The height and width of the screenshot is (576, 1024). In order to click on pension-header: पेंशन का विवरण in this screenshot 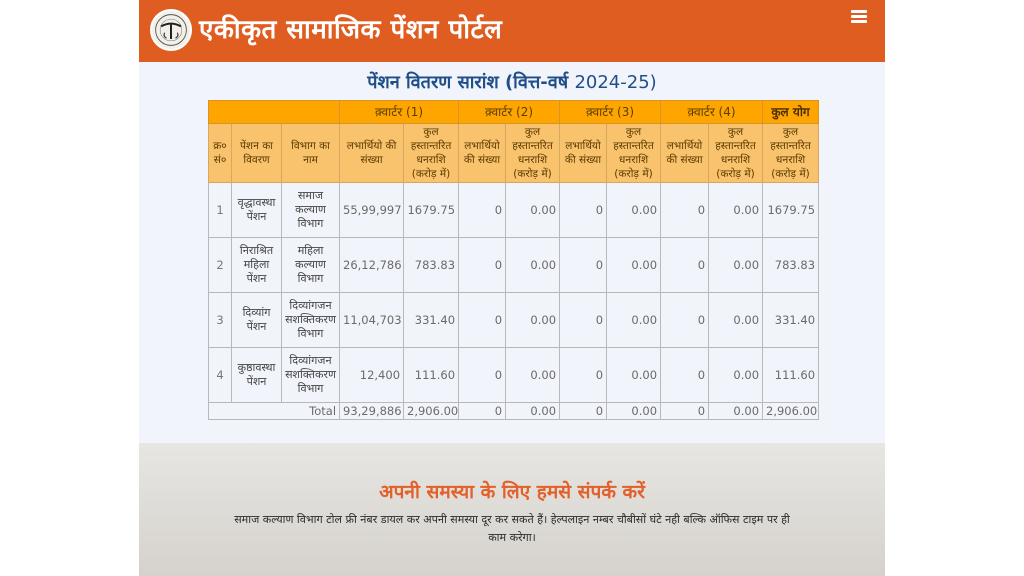, I will do `click(256, 153)`.